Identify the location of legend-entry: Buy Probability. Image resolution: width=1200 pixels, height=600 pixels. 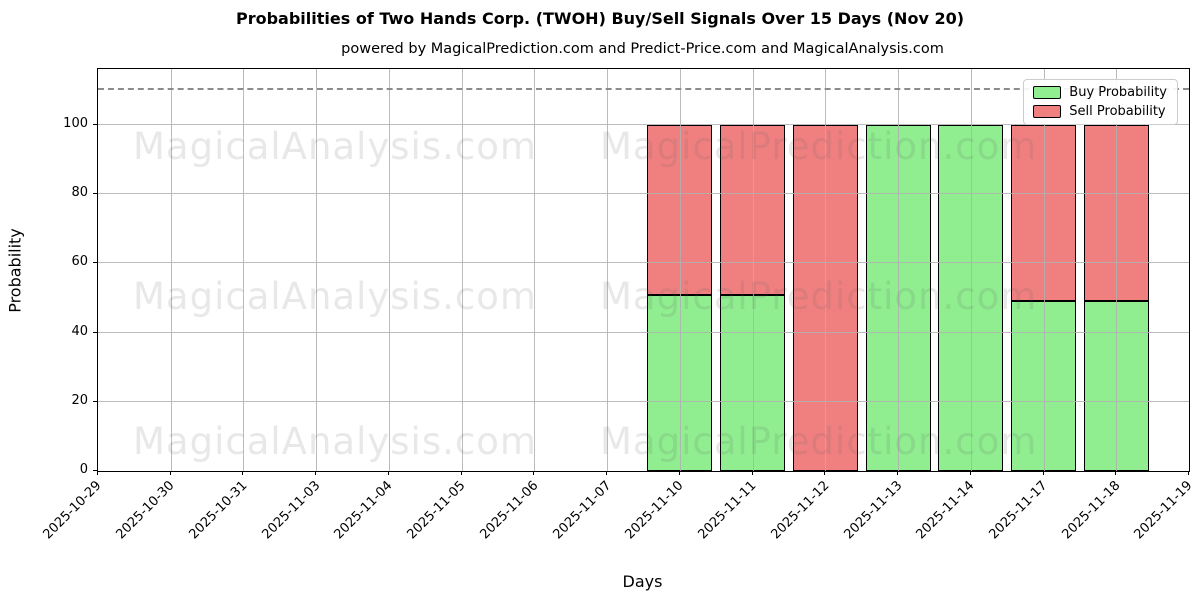
(1100, 92).